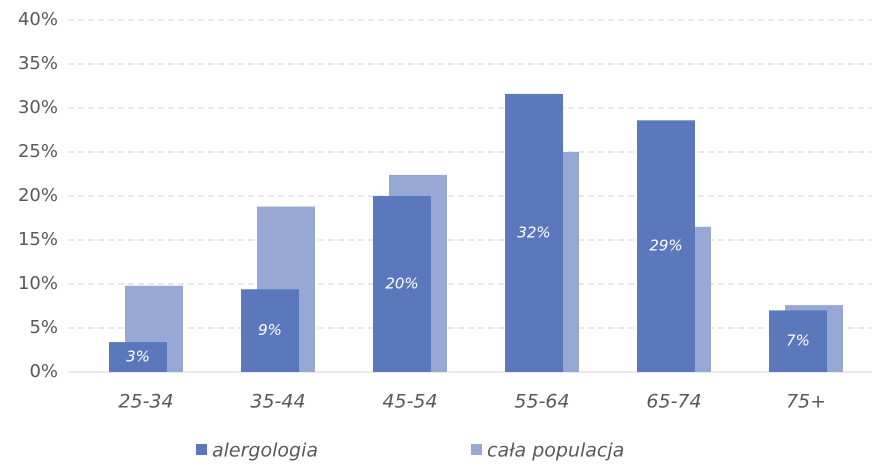 The width and height of the screenshot is (874, 469). I want to click on y-tick-label: 30%, so click(38, 107).